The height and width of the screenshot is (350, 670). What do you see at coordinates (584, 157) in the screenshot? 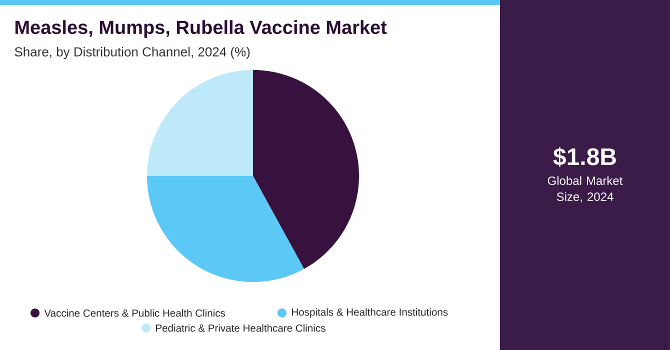
I see `text: $1.8B` at bounding box center [584, 157].